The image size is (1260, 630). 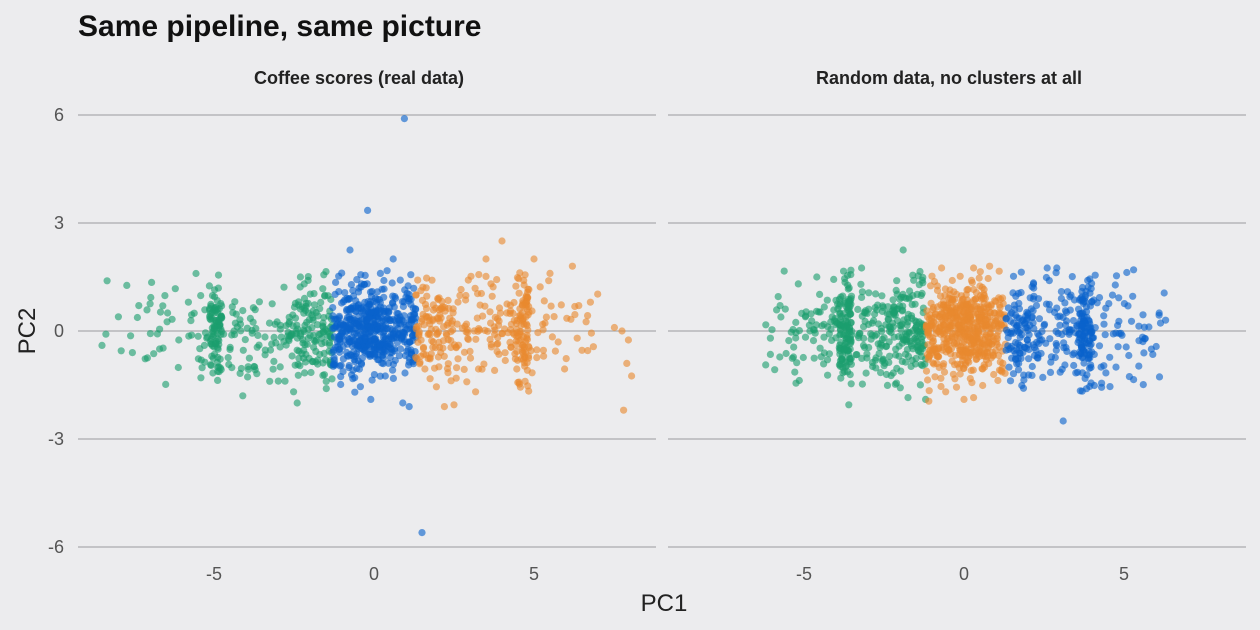 I want to click on x-tick-label: 0, so click(x=374, y=574).